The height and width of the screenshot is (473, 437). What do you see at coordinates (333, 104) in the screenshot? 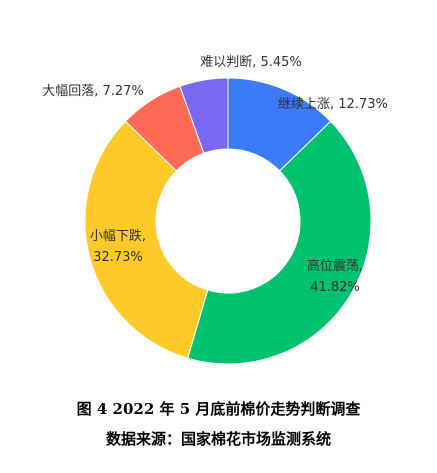
I see `slice-label-1: 继续上涨, 12.73%` at bounding box center [333, 104].